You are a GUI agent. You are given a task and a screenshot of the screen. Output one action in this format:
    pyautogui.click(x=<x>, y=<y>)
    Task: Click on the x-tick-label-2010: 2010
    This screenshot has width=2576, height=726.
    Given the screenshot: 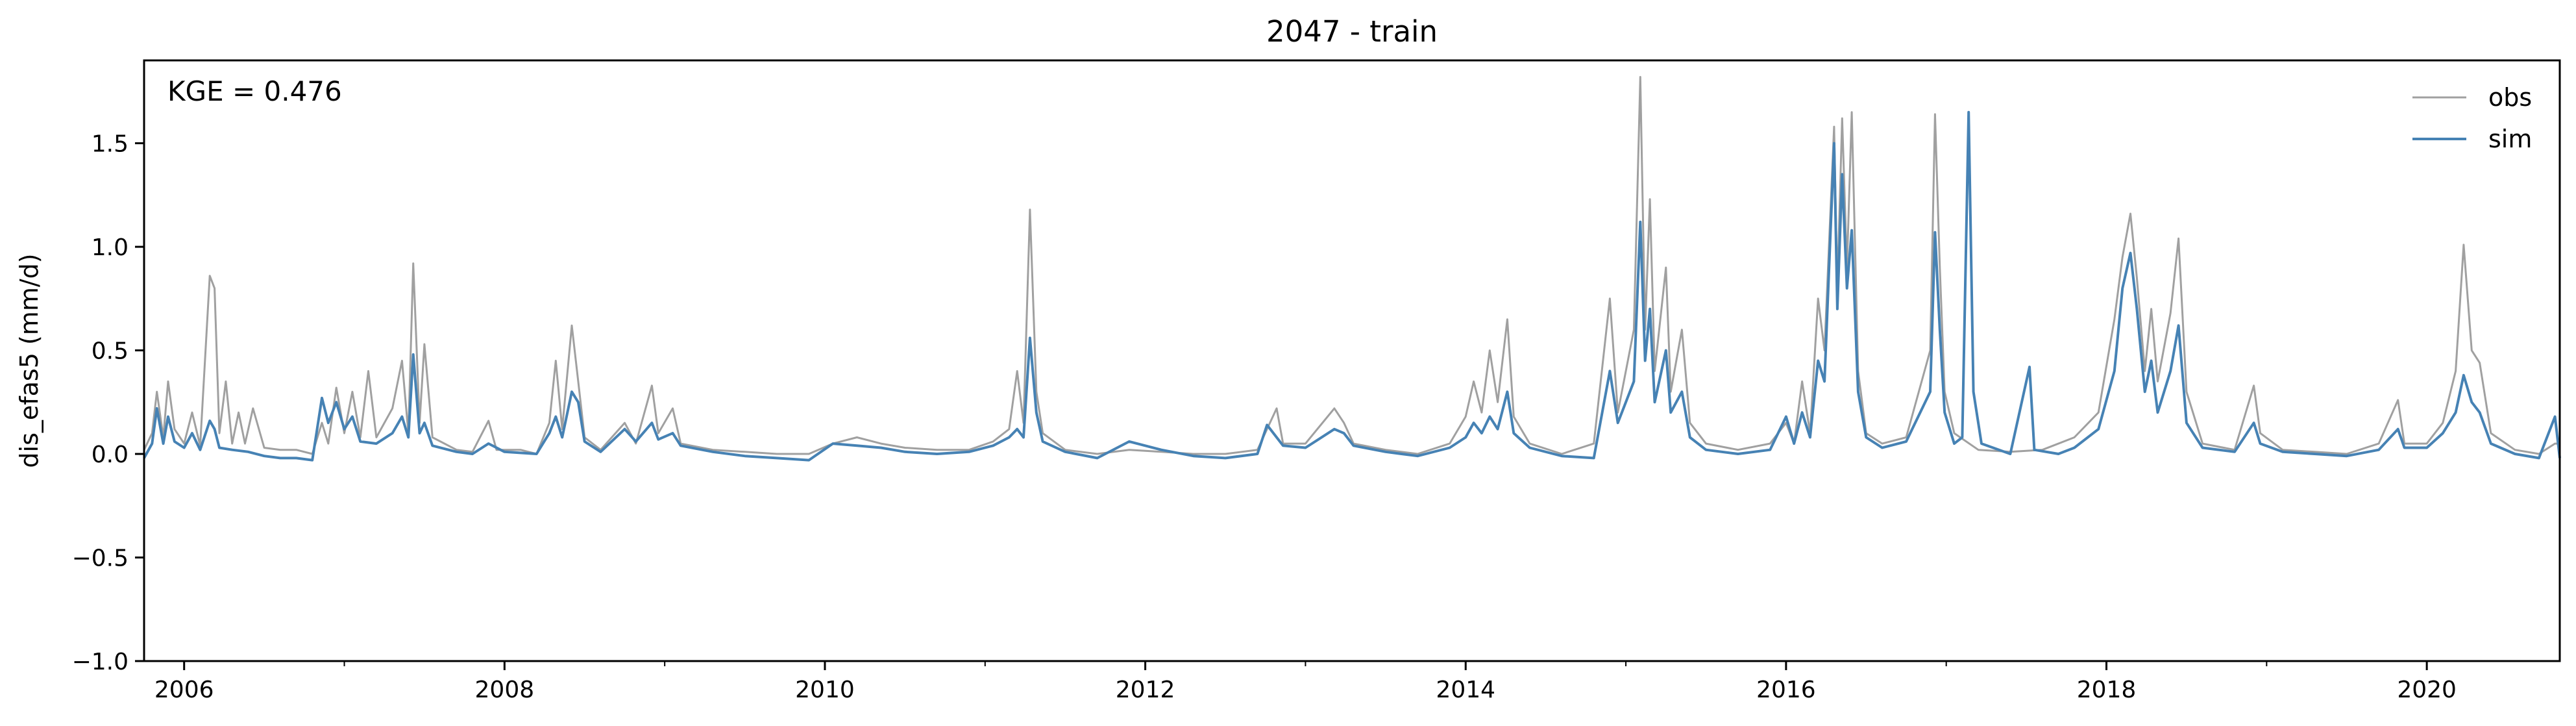 What is the action you would take?
    pyautogui.click(x=825, y=690)
    